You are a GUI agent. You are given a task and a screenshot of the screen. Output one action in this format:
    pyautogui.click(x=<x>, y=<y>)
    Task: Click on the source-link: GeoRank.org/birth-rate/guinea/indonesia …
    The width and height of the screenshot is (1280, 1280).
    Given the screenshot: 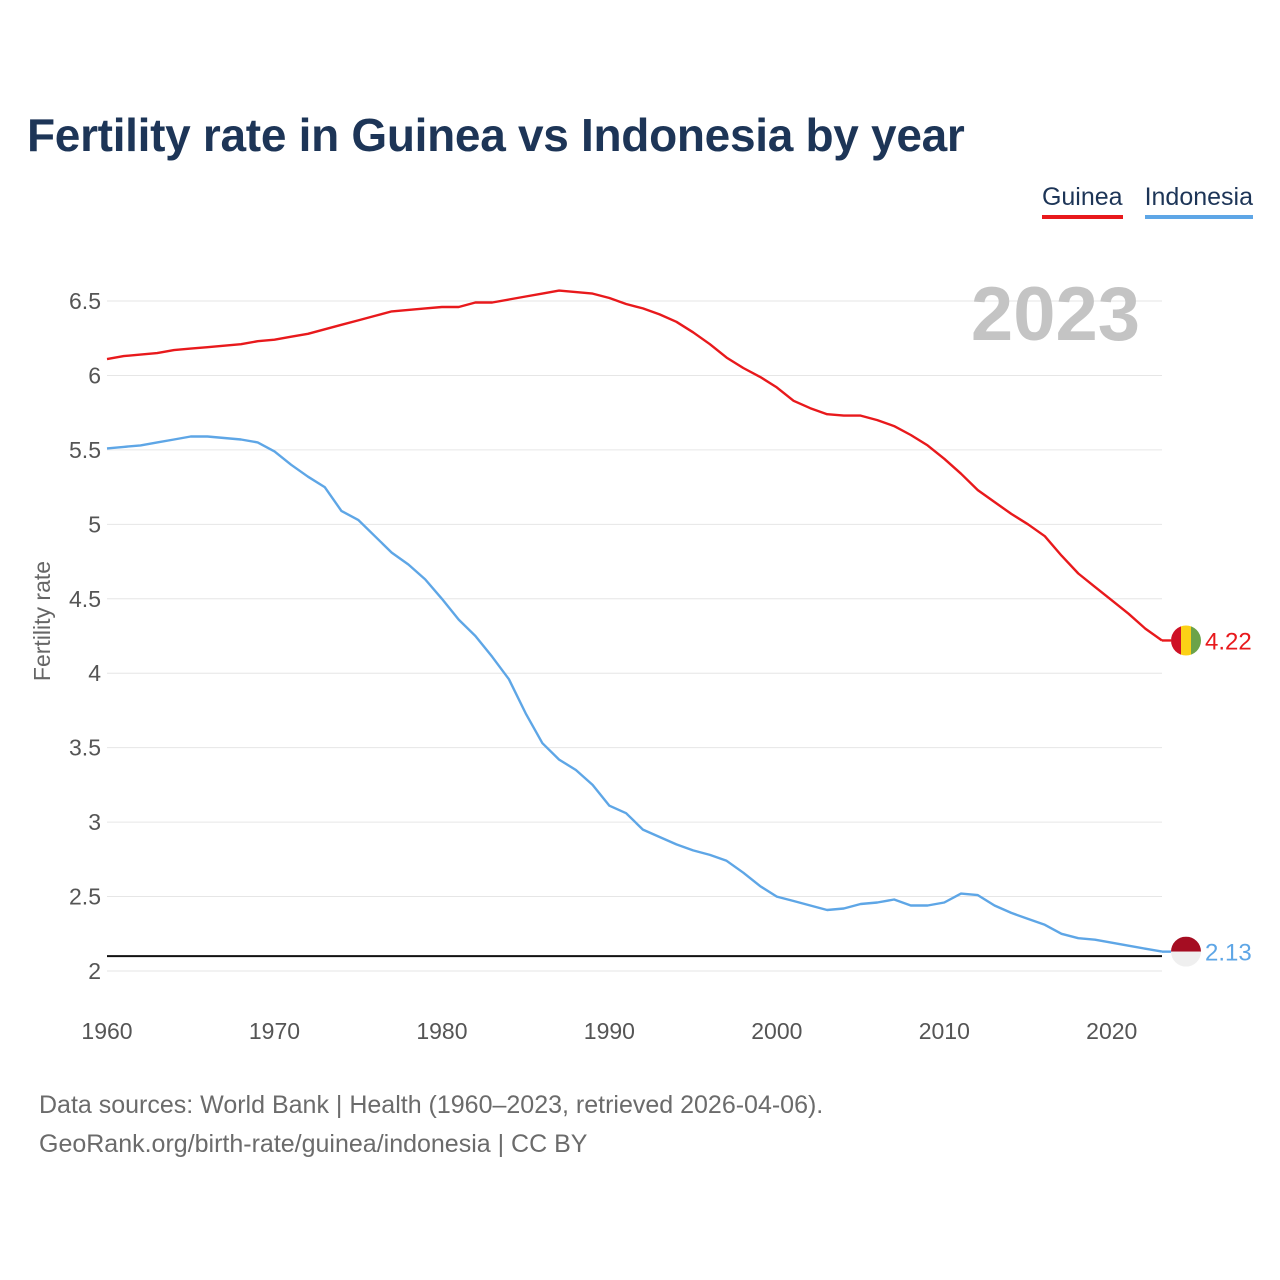 What is the action you would take?
    pyautogui.click(x=313, y=1144)
    